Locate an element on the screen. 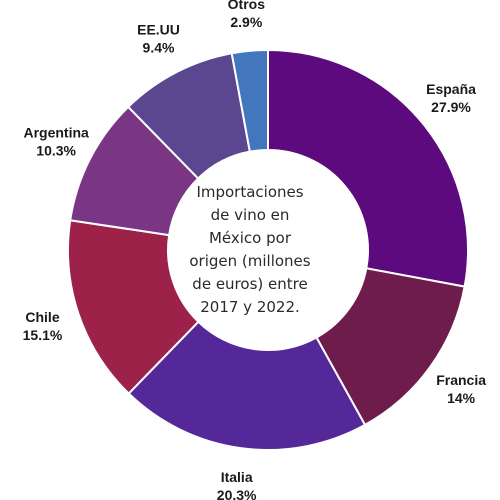 The height and width of the screenshot is (500, 500). label-ee-uu: EE.UU is located at coordinates (158, 30).